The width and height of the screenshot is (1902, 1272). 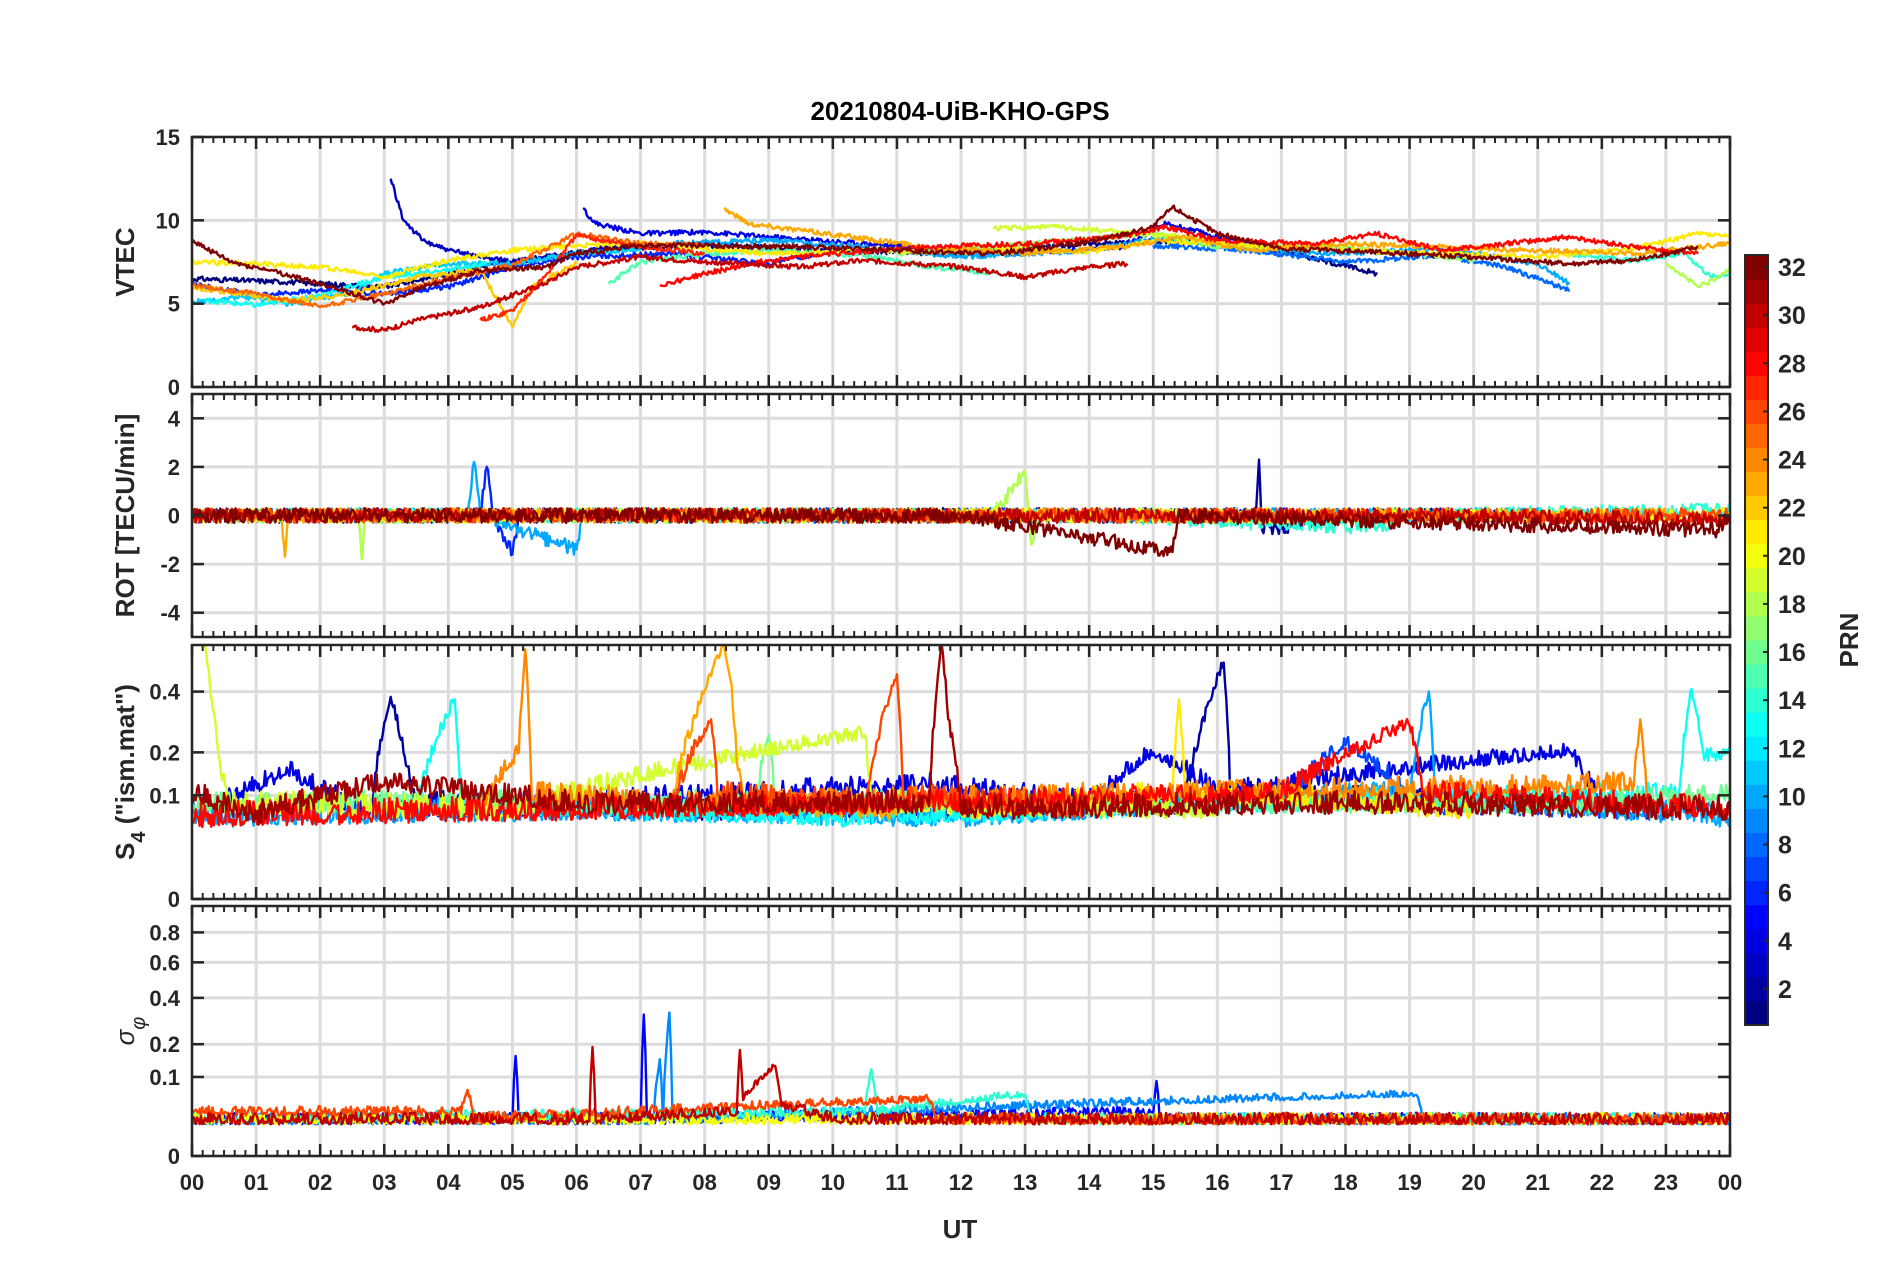 What do you see at coordinates (1792, 653) in the screenshot?
I see `colorbar-tick-label: 16` at bounding box center [1792, 653].